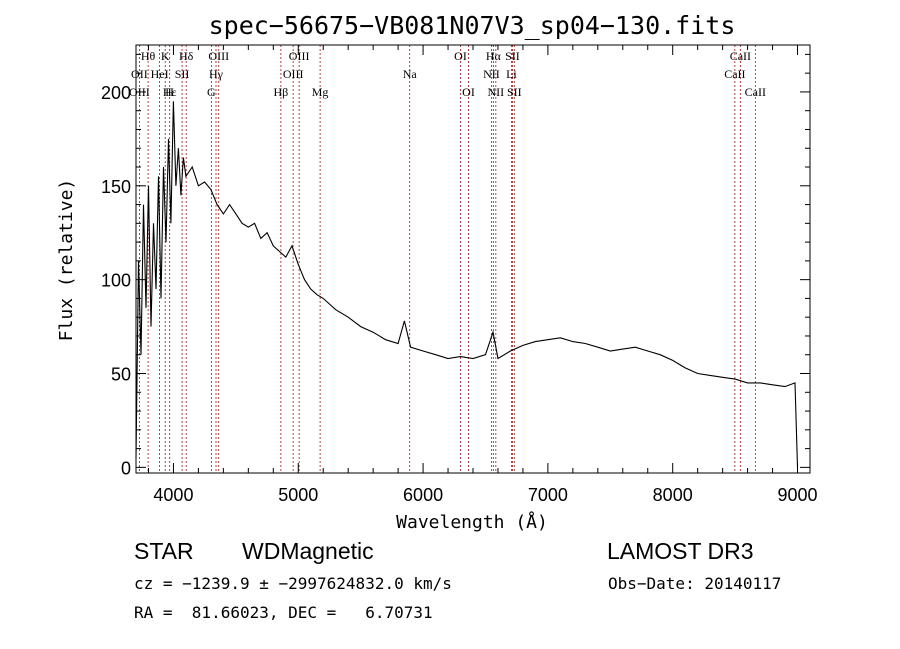  What do you see at coordinates (121, 375) in the screenshot?
I see `y-tick-label: 50` at bounding box center [121, 375].